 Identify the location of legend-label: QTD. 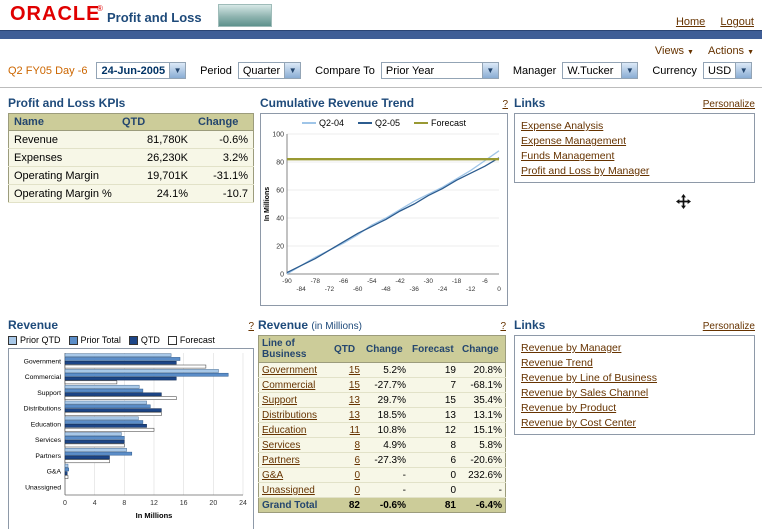
(150, 340).